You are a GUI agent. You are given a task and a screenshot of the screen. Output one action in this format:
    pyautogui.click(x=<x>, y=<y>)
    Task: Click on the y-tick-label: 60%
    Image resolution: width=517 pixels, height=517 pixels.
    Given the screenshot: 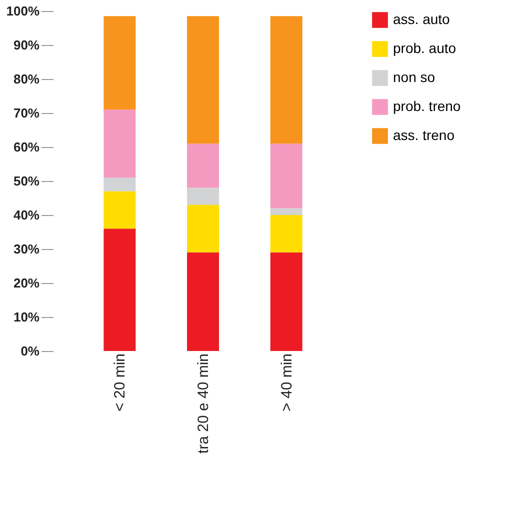 What is the action you would take?
    pyautogui.click(x=26, y=147)
    